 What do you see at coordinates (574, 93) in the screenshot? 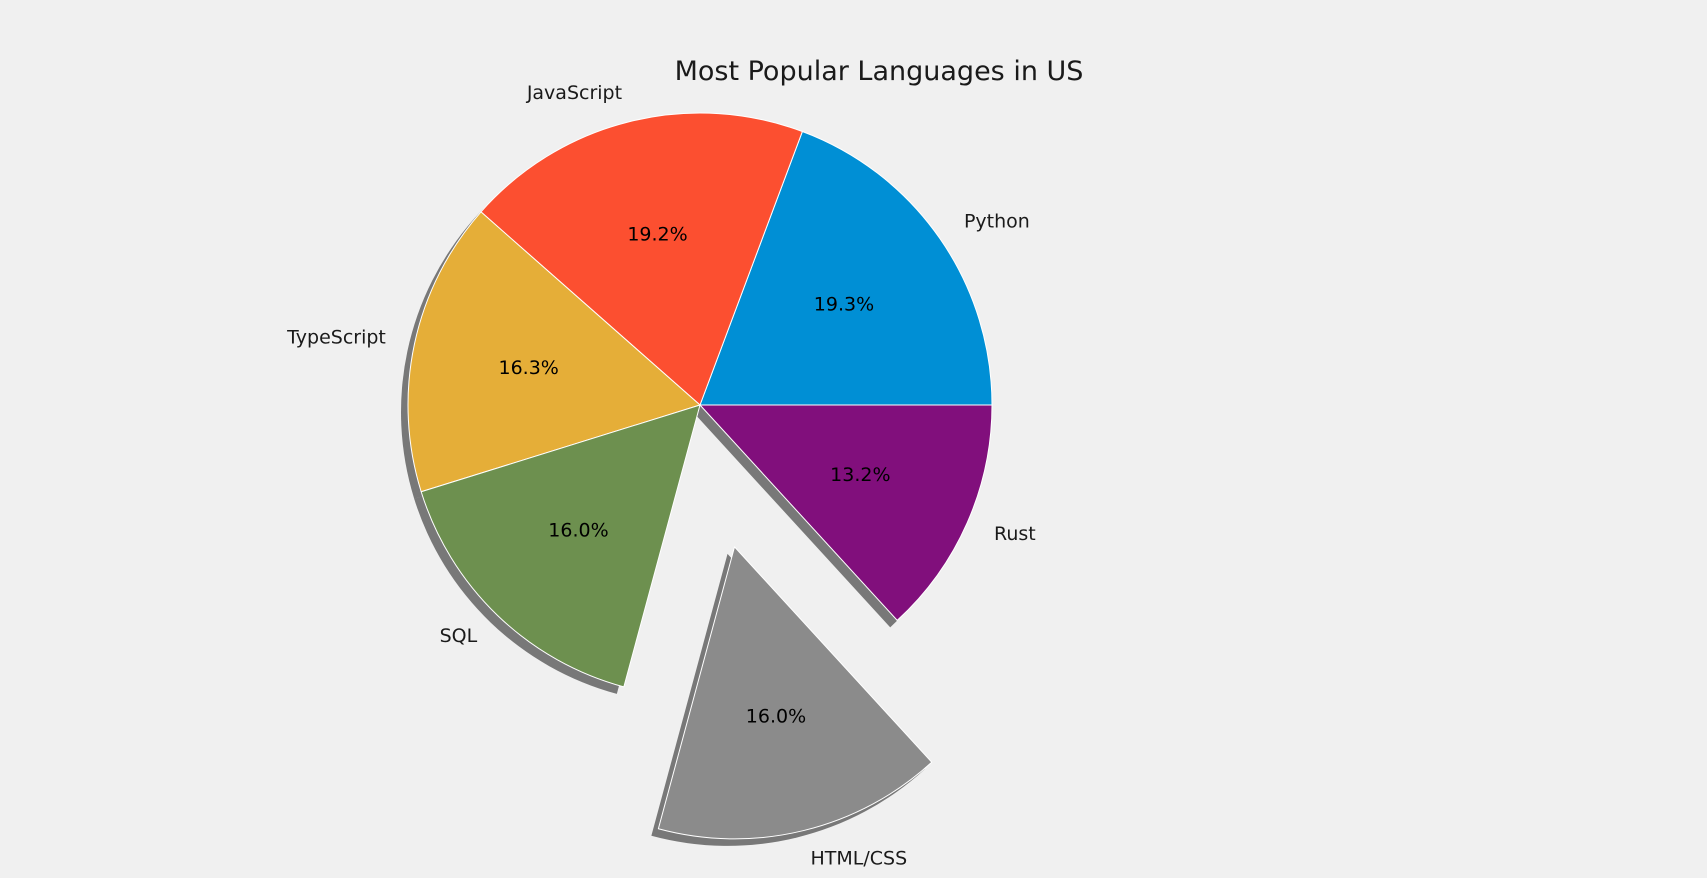
I see `slice-label-javascript: JavaScript` at bounding box center [574, 93].